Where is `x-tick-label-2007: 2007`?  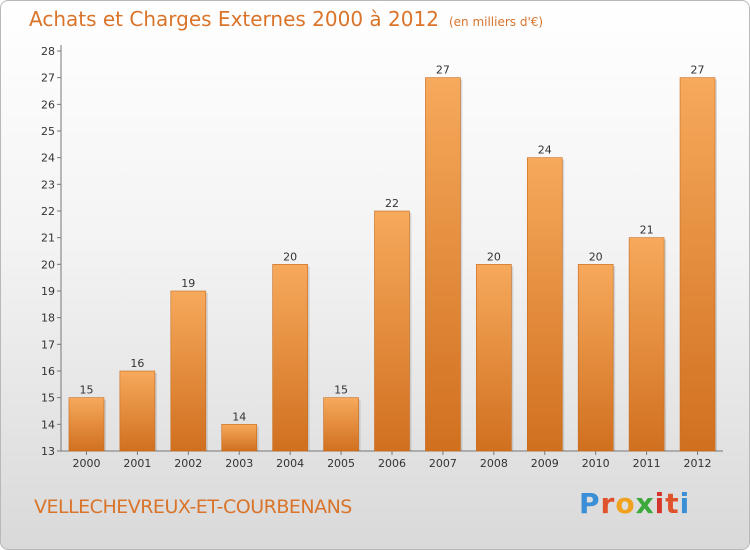
x-tick-label-2007: 2007 is located at coordinates (443, 463).